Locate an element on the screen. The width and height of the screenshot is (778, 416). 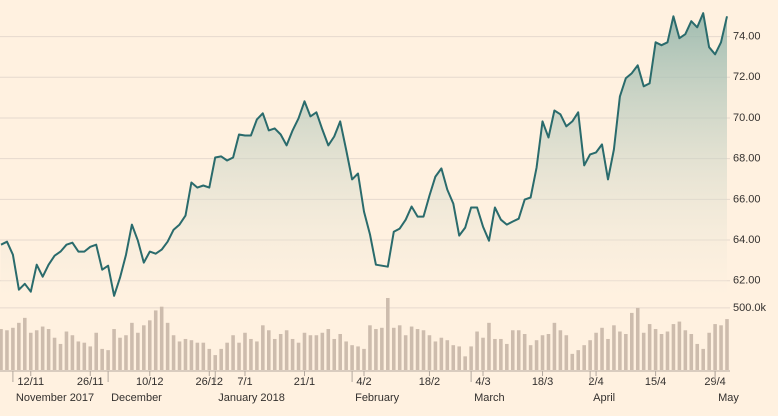
x-tick-label: 7/1 is located at coordinates (244, 382).